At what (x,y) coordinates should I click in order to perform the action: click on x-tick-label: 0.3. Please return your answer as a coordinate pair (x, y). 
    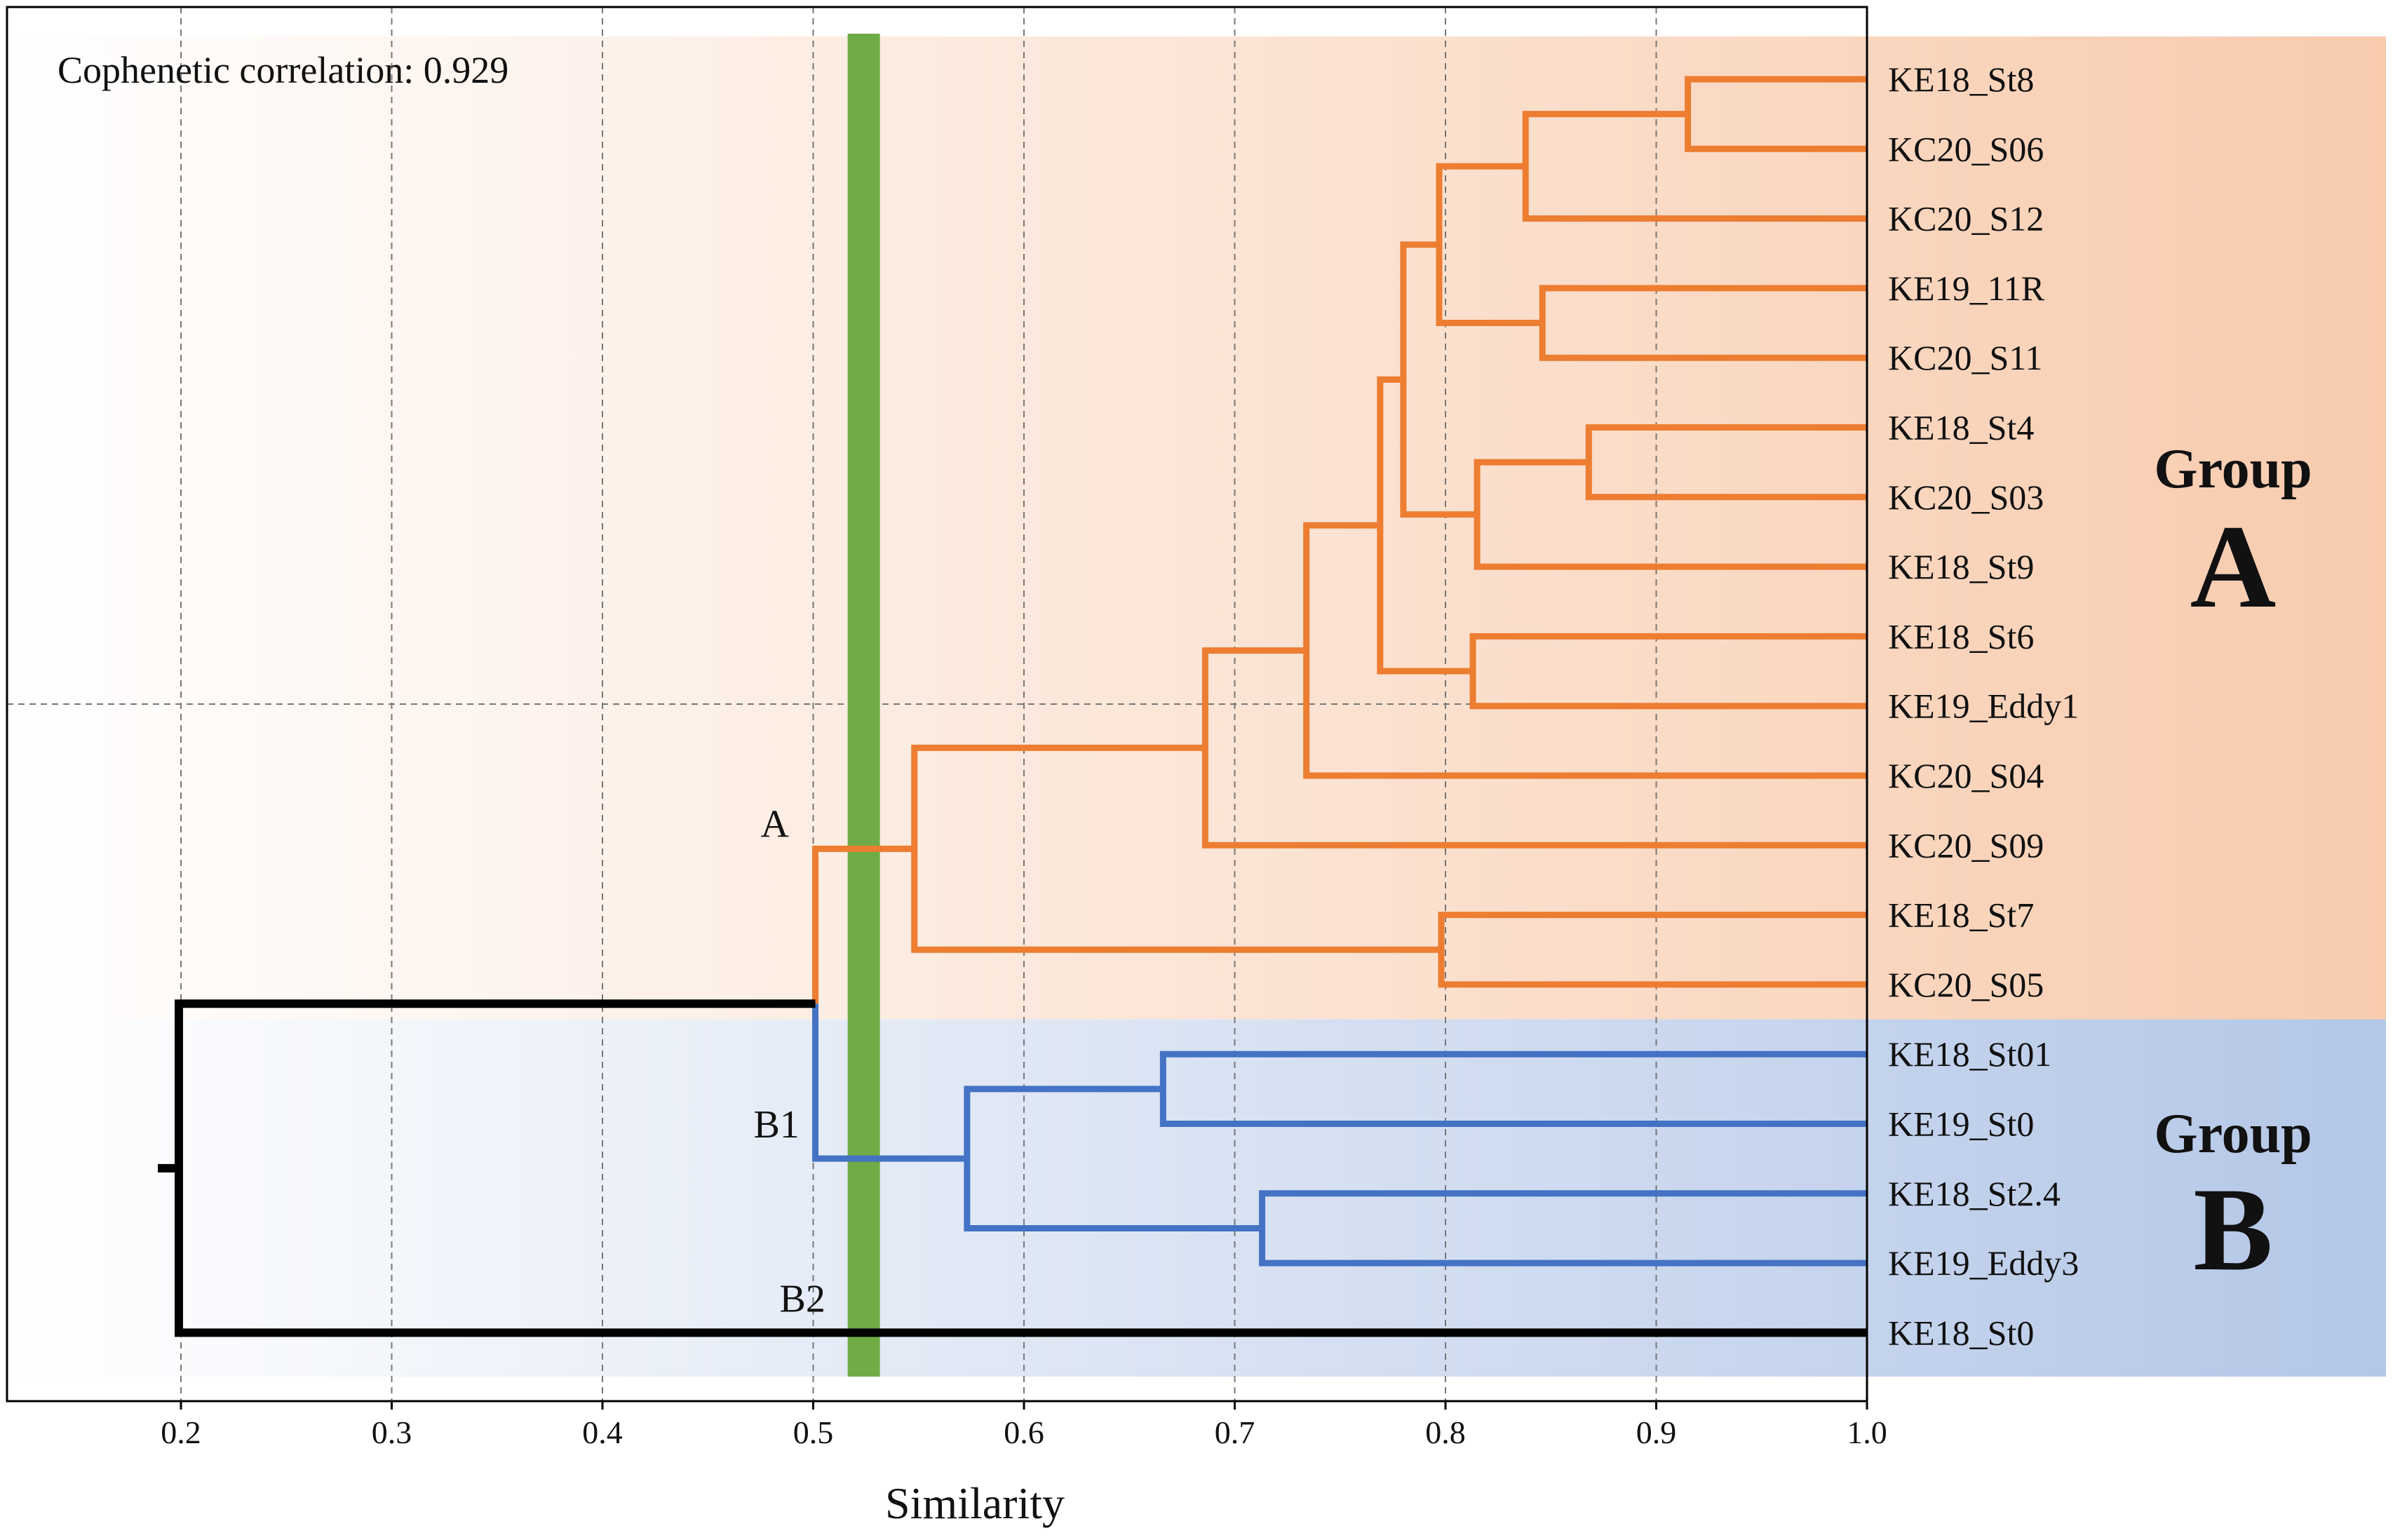
    Looking at the image, I should click on (392, 1432).